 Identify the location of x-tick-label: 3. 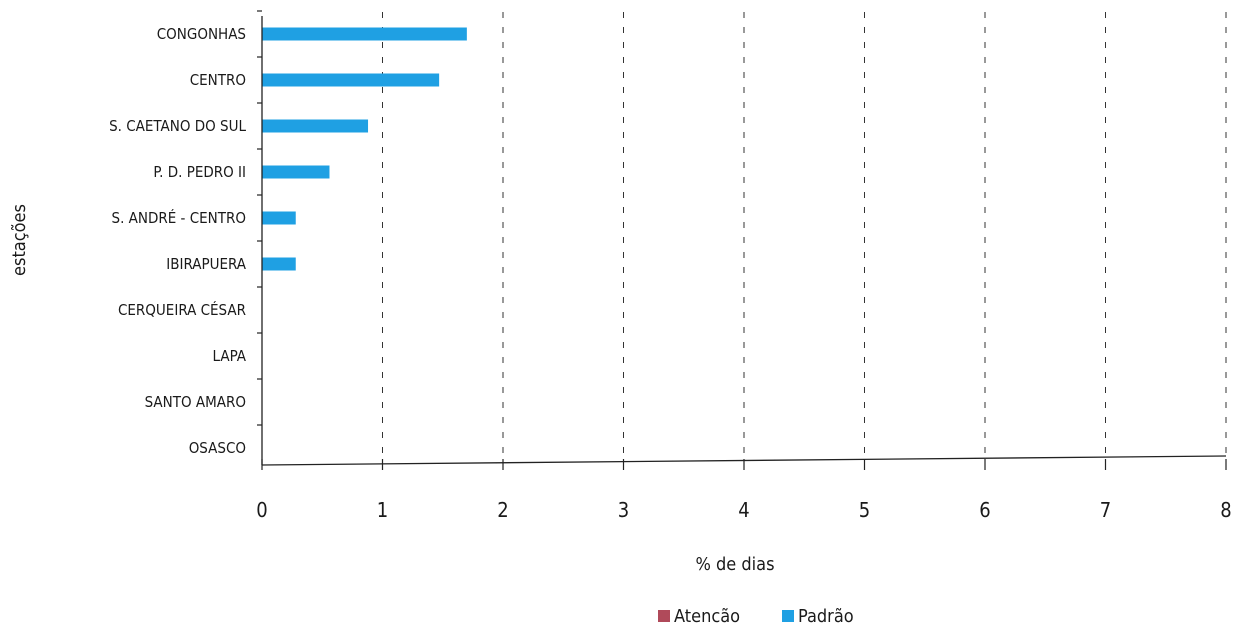
(623, 510).